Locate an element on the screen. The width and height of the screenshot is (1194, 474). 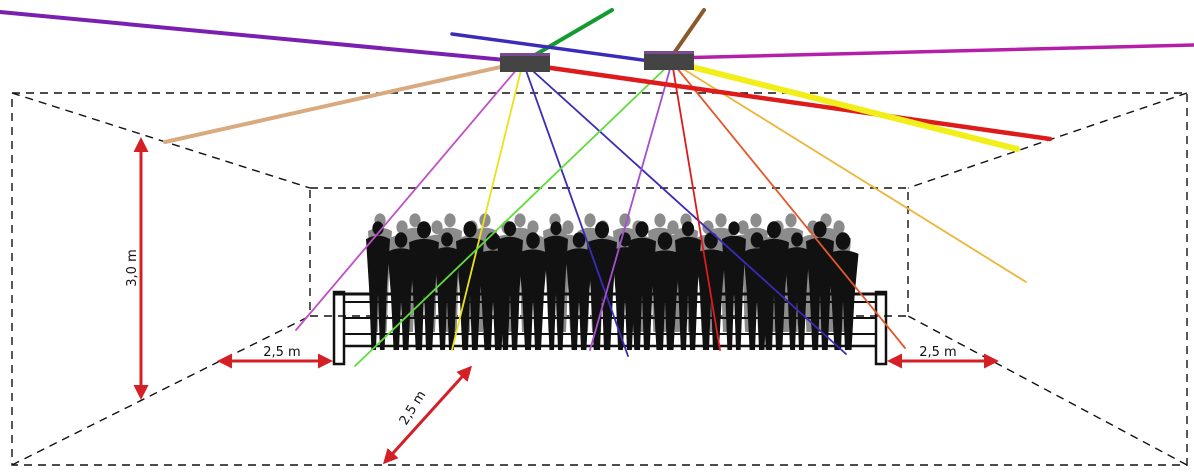
beam-red-long is located at coordinates (786, 101).